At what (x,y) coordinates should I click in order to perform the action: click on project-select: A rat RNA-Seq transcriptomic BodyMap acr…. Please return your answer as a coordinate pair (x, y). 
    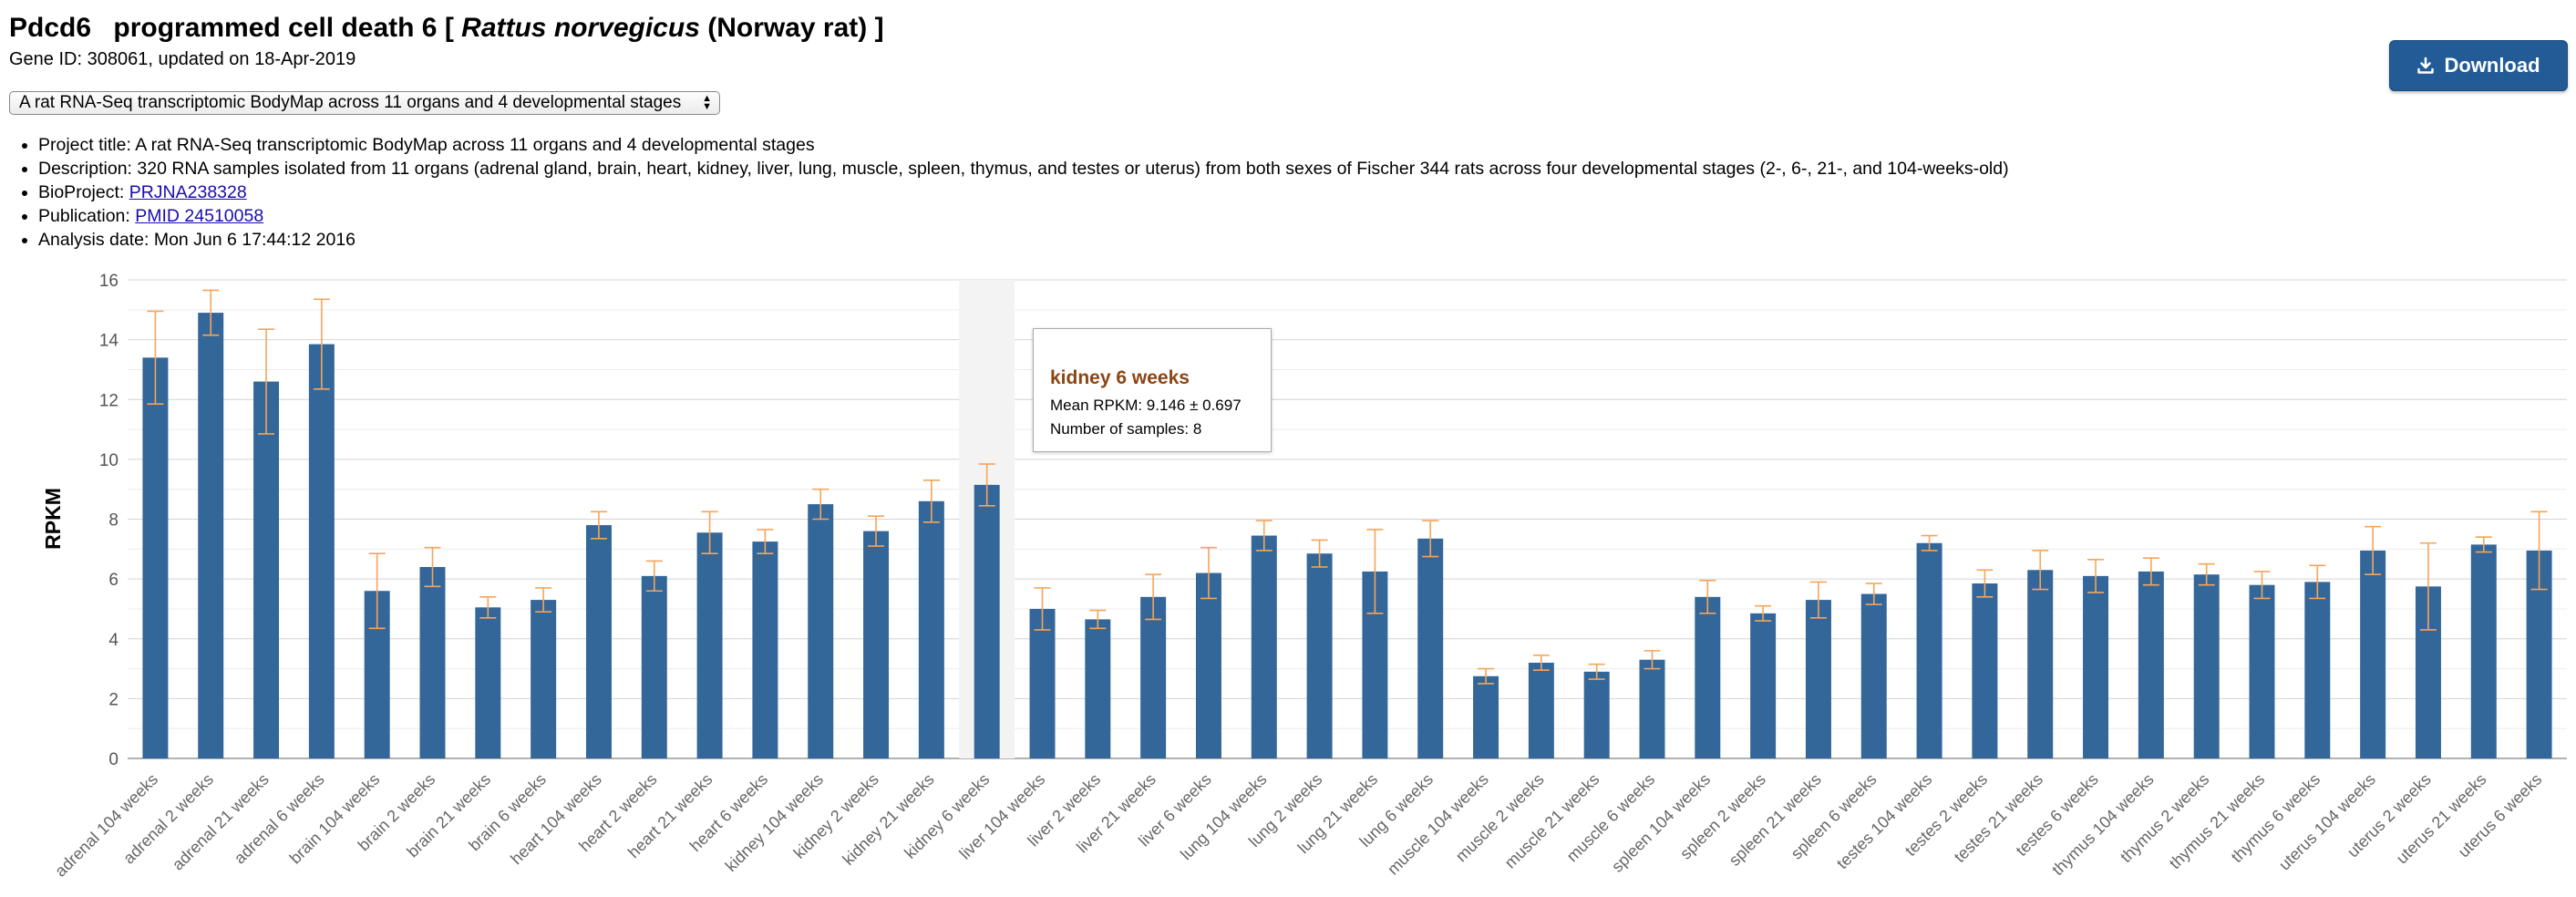
    Looking at the image, I should click on (364, 103).